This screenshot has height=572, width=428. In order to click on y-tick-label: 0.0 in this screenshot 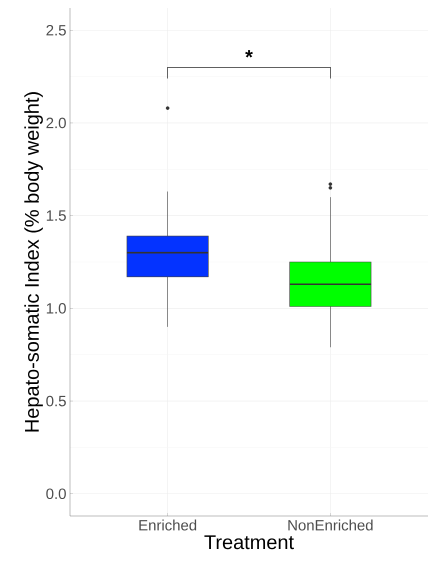, I will do `click(56, 494)`.